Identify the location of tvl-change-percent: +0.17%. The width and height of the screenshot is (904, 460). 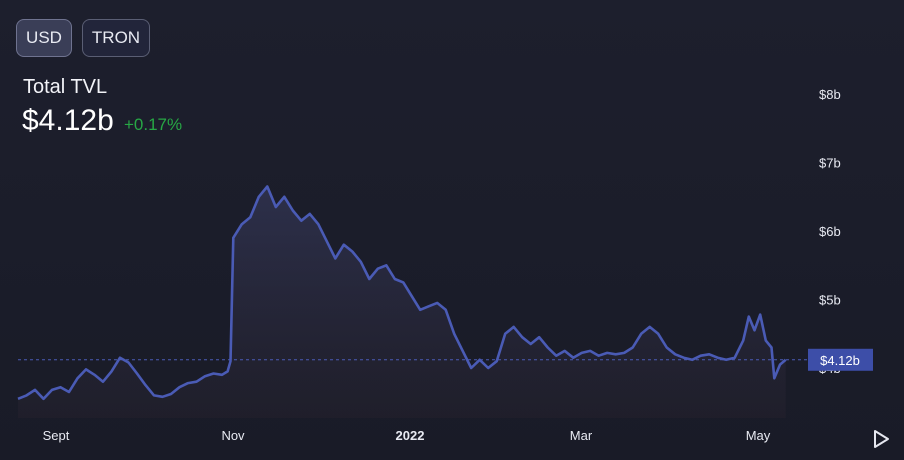
(153, 124).